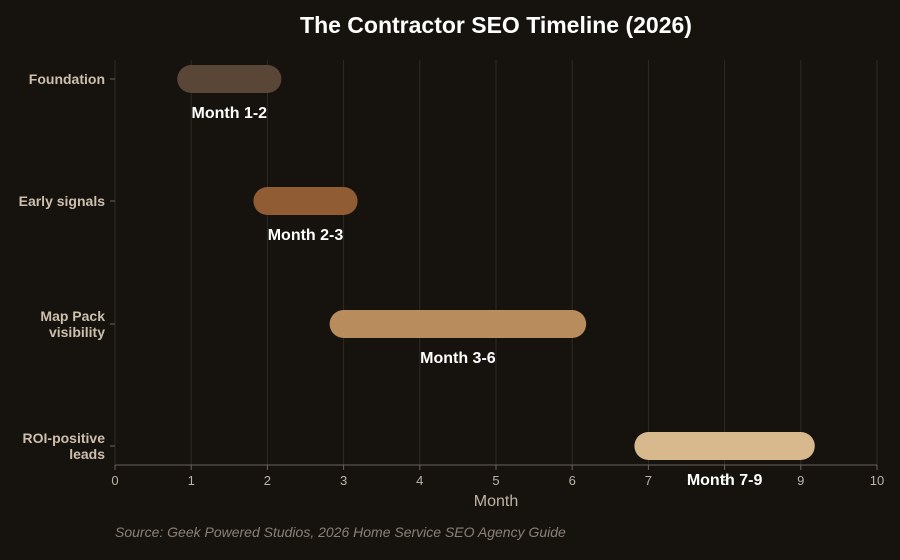 The width and height of the screenshot is (900, 560). Describe the element at coordinates (458, 358) in the screenshot. I see `bar-data-label: Month 3-6` at that location.